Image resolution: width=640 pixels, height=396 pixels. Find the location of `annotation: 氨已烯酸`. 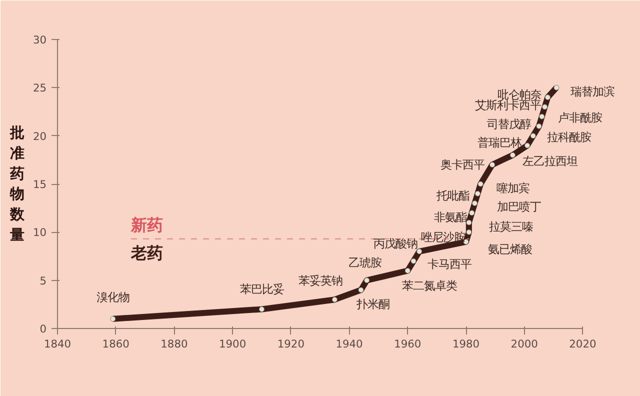

annotation: 氨已烯酸 is located at coordinates (510, 249).